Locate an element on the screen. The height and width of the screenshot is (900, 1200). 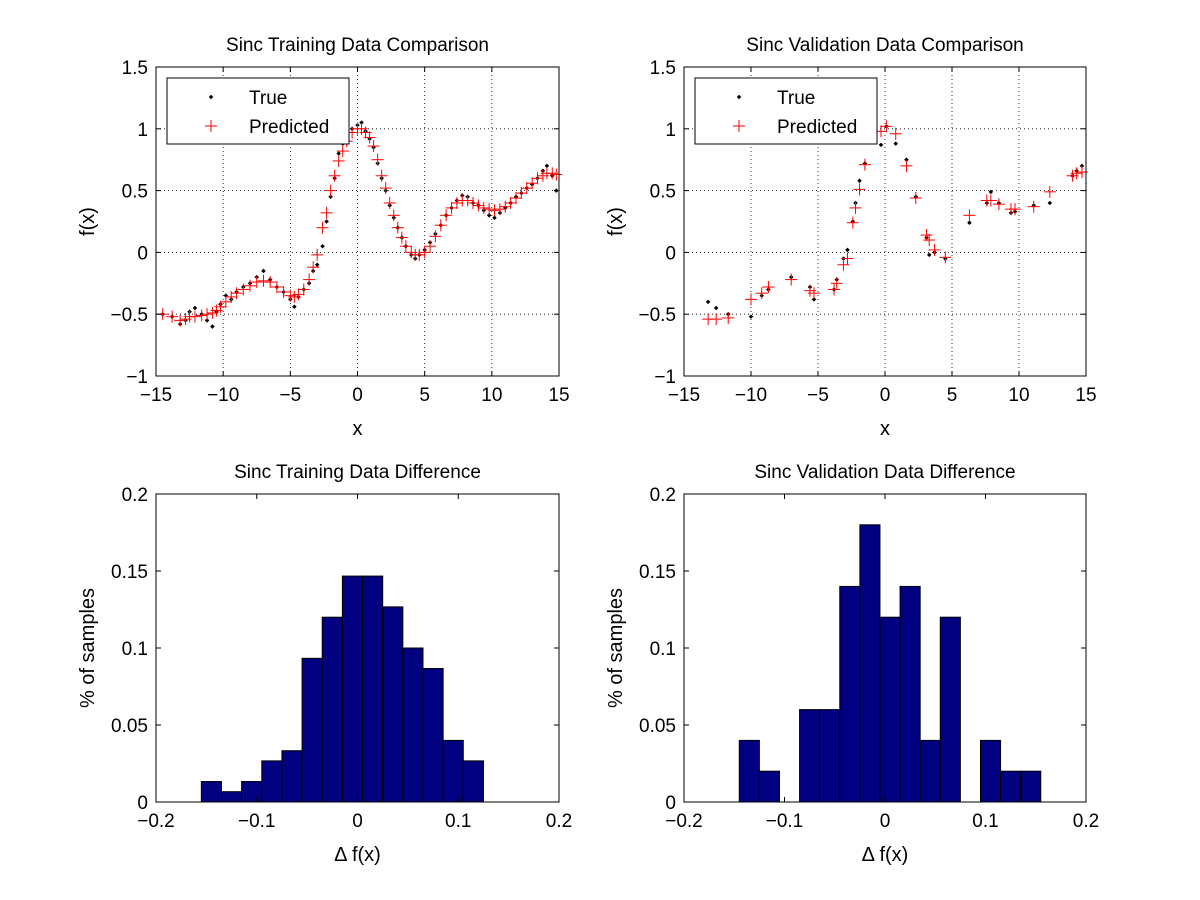
y-tick-label: 0.1 is located at coordinates (663, 649).